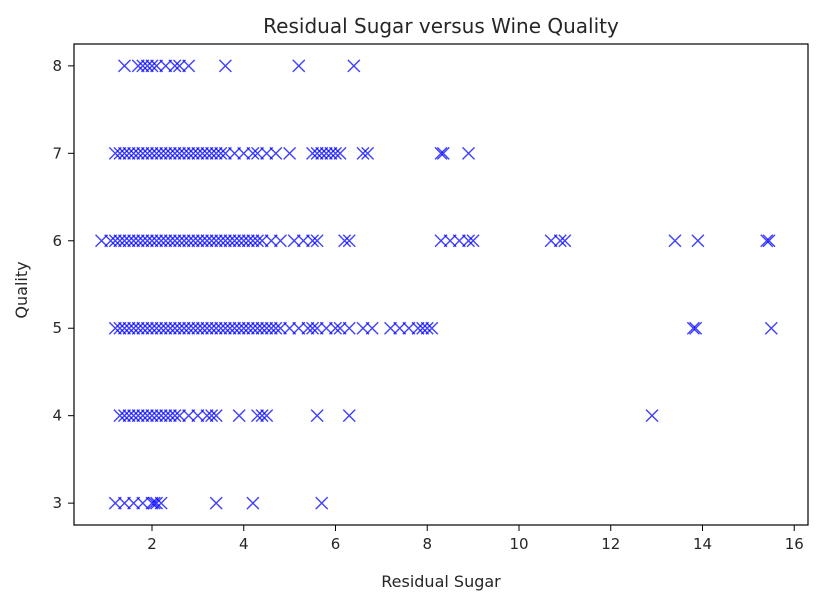 The image size is (826, 606). What do you see at coordinates (152, 544) in the screenshot?
I see `x-tick-label: 2` at bounding box center [152, 544].